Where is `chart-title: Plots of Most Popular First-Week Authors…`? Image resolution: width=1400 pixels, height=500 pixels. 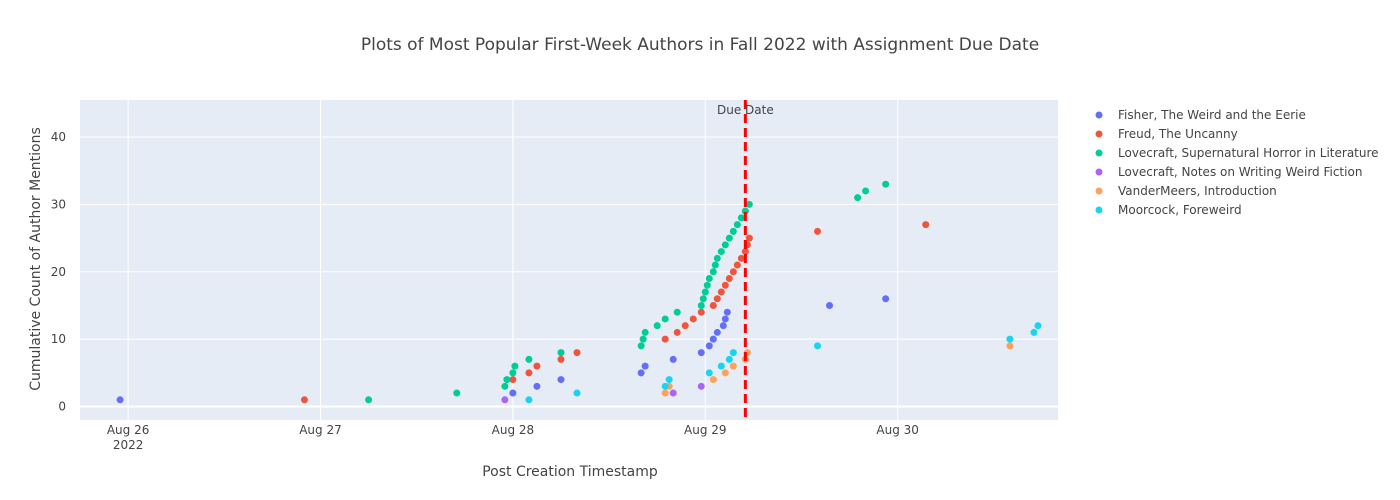 chart-title: Plots of Most Popular First-Week Authors… is located at coordinates (700, 45).